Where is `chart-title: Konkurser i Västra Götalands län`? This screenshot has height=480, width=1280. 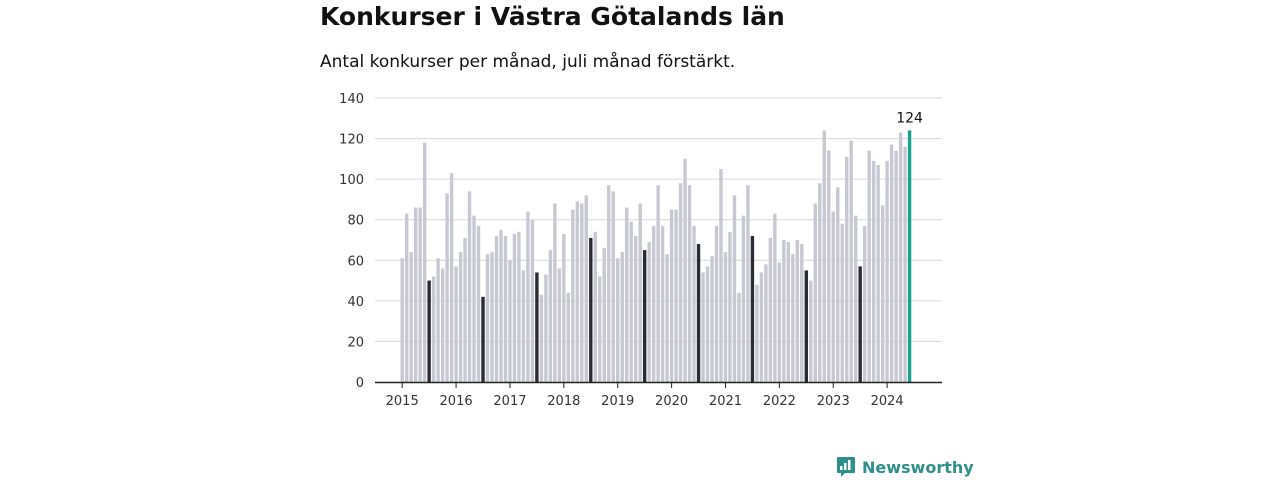 chart-title: Konkurser i Västra Götalands län is located at coordinates (552, 16).